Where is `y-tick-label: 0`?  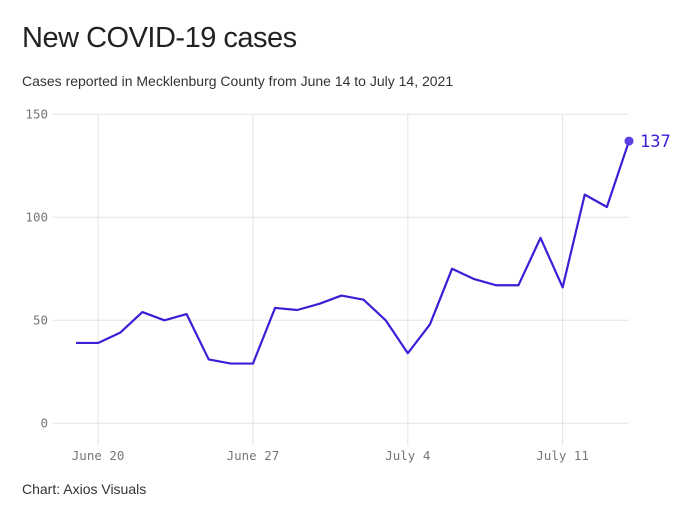
y-tick-label: 0 is located at coordinates (44, 422).